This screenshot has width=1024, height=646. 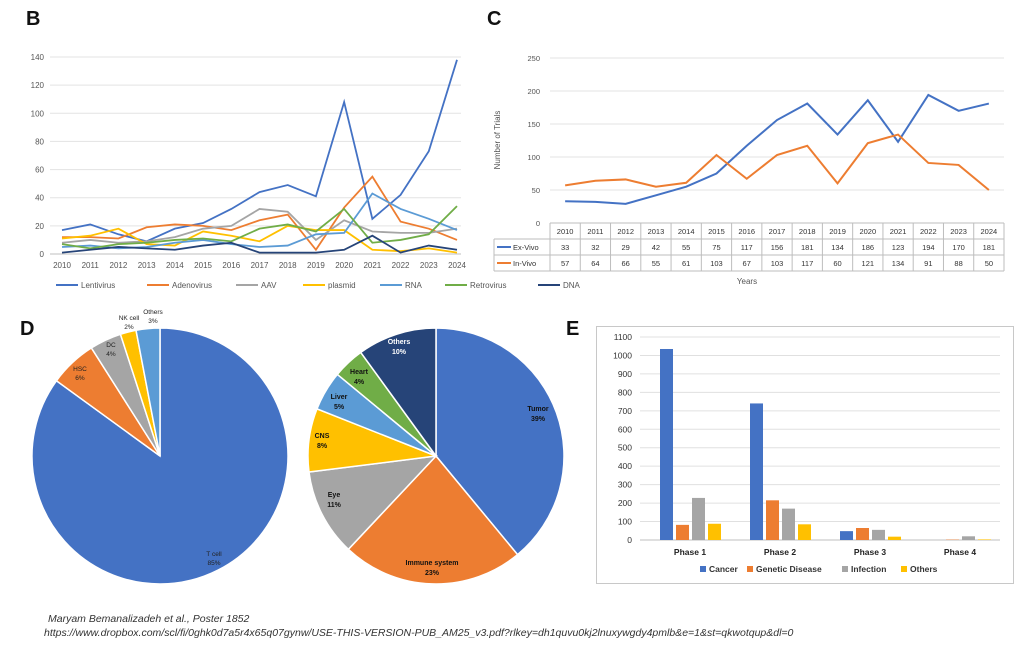 I want to click on b-ytick-label: 40, so click(x=39, y=198).